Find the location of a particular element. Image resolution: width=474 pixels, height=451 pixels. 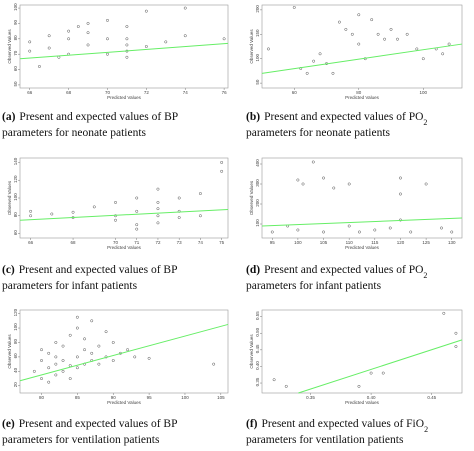

x-tick-label: 110 is located at coordinates (350, 242).